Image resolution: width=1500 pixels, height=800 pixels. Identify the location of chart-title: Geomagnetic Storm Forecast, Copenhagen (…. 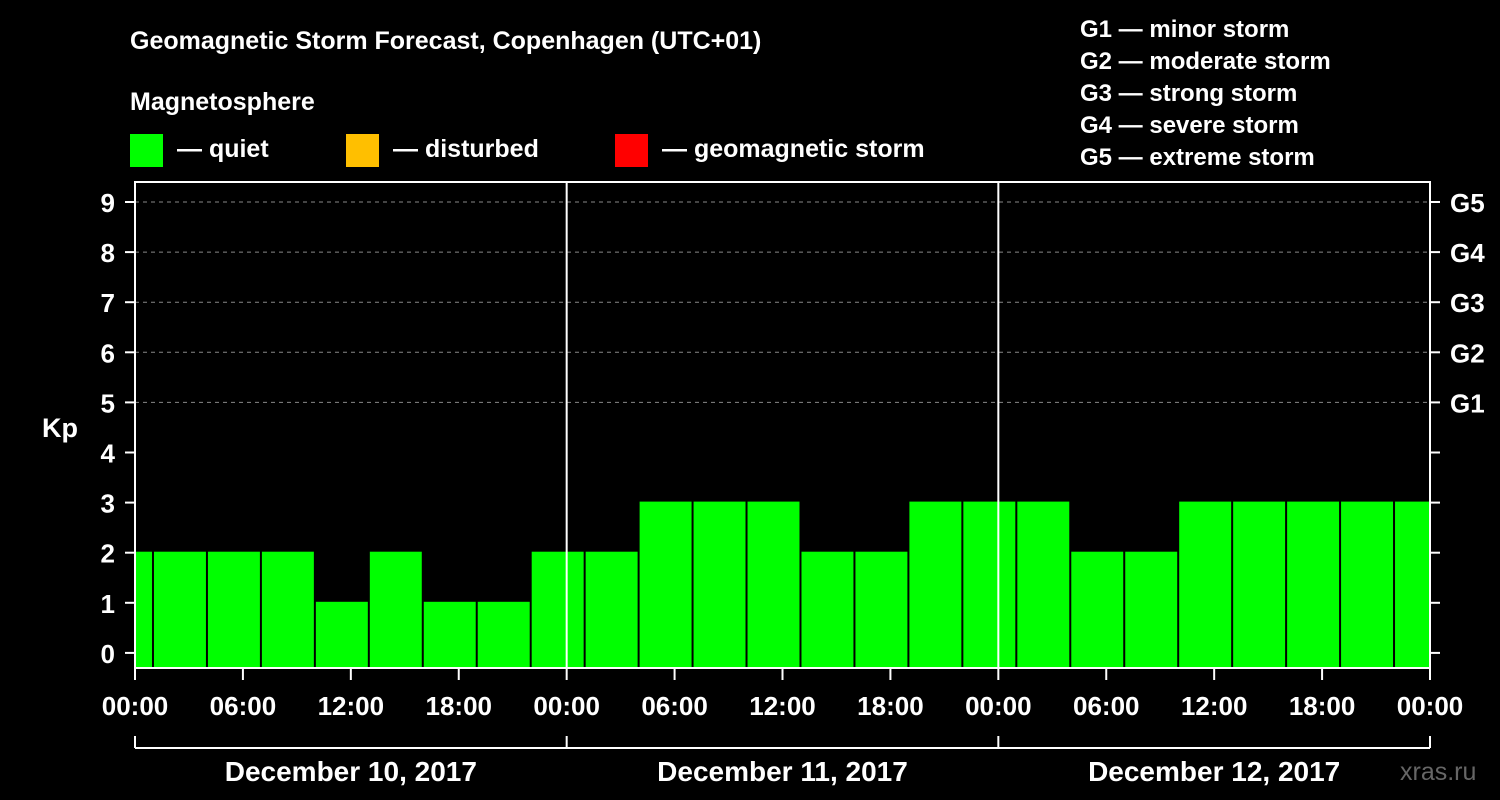
(445, 41).